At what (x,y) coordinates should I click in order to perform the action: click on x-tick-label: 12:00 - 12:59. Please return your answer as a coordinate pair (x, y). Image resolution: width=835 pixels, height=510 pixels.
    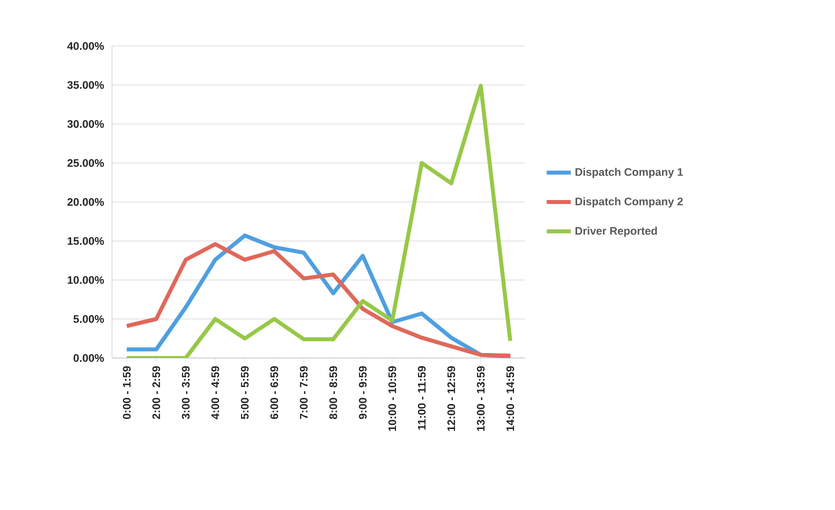
    Looking at the image, I should click on (451, 398).